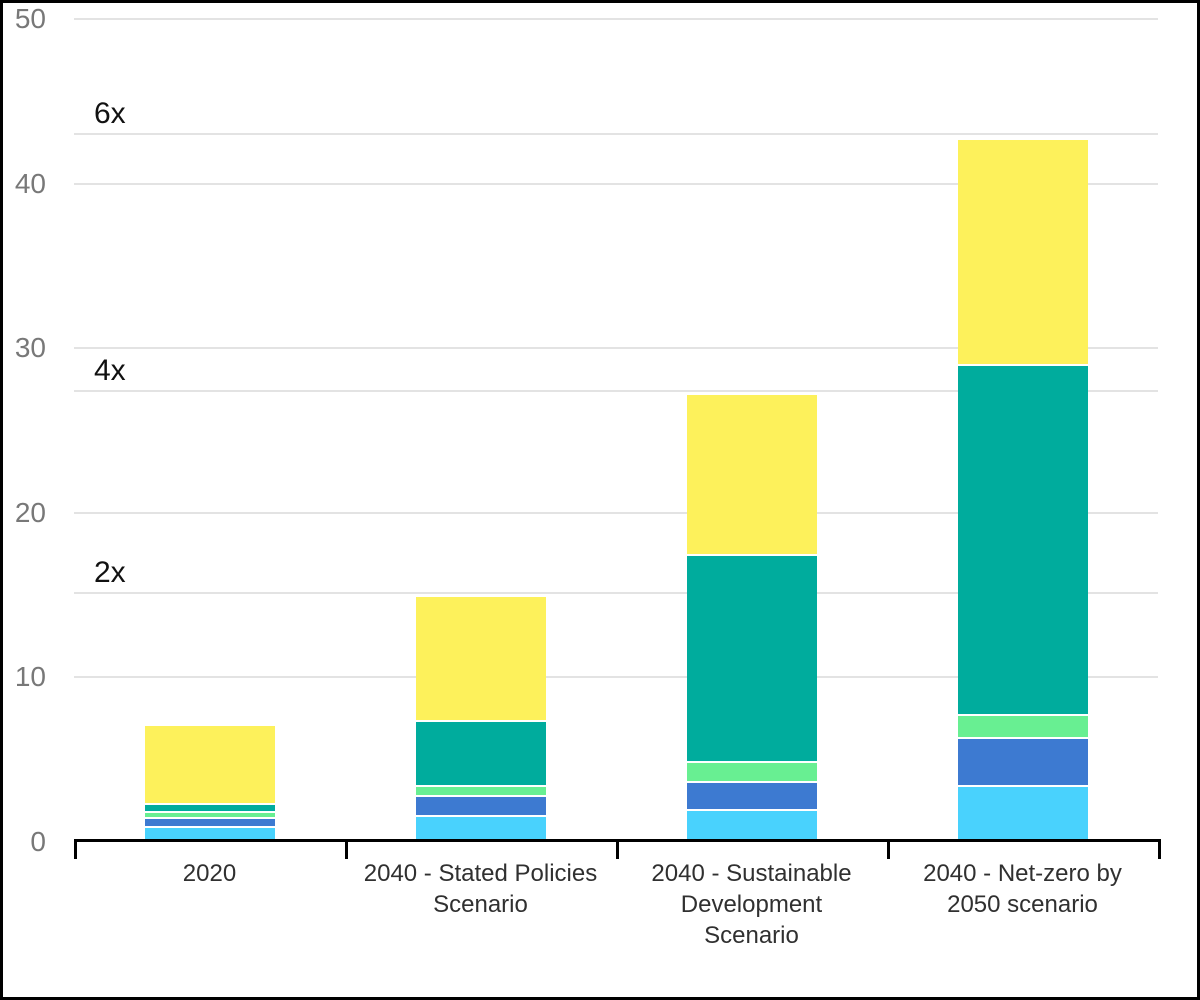  Describe the element at coordinates (1022, 889) in the screenshot. I see `x-category-label: 2040 - Net-zero by 2050 scenario` at that location.